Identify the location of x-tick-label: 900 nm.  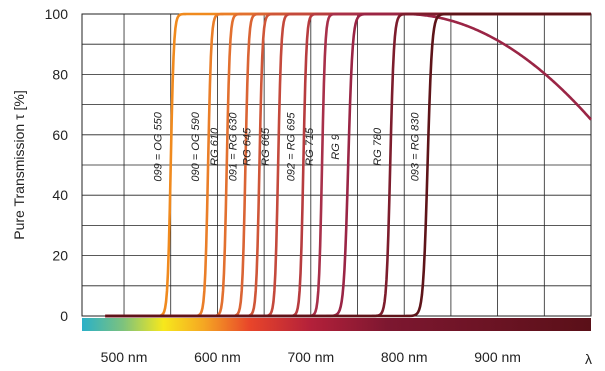
(497, 357).